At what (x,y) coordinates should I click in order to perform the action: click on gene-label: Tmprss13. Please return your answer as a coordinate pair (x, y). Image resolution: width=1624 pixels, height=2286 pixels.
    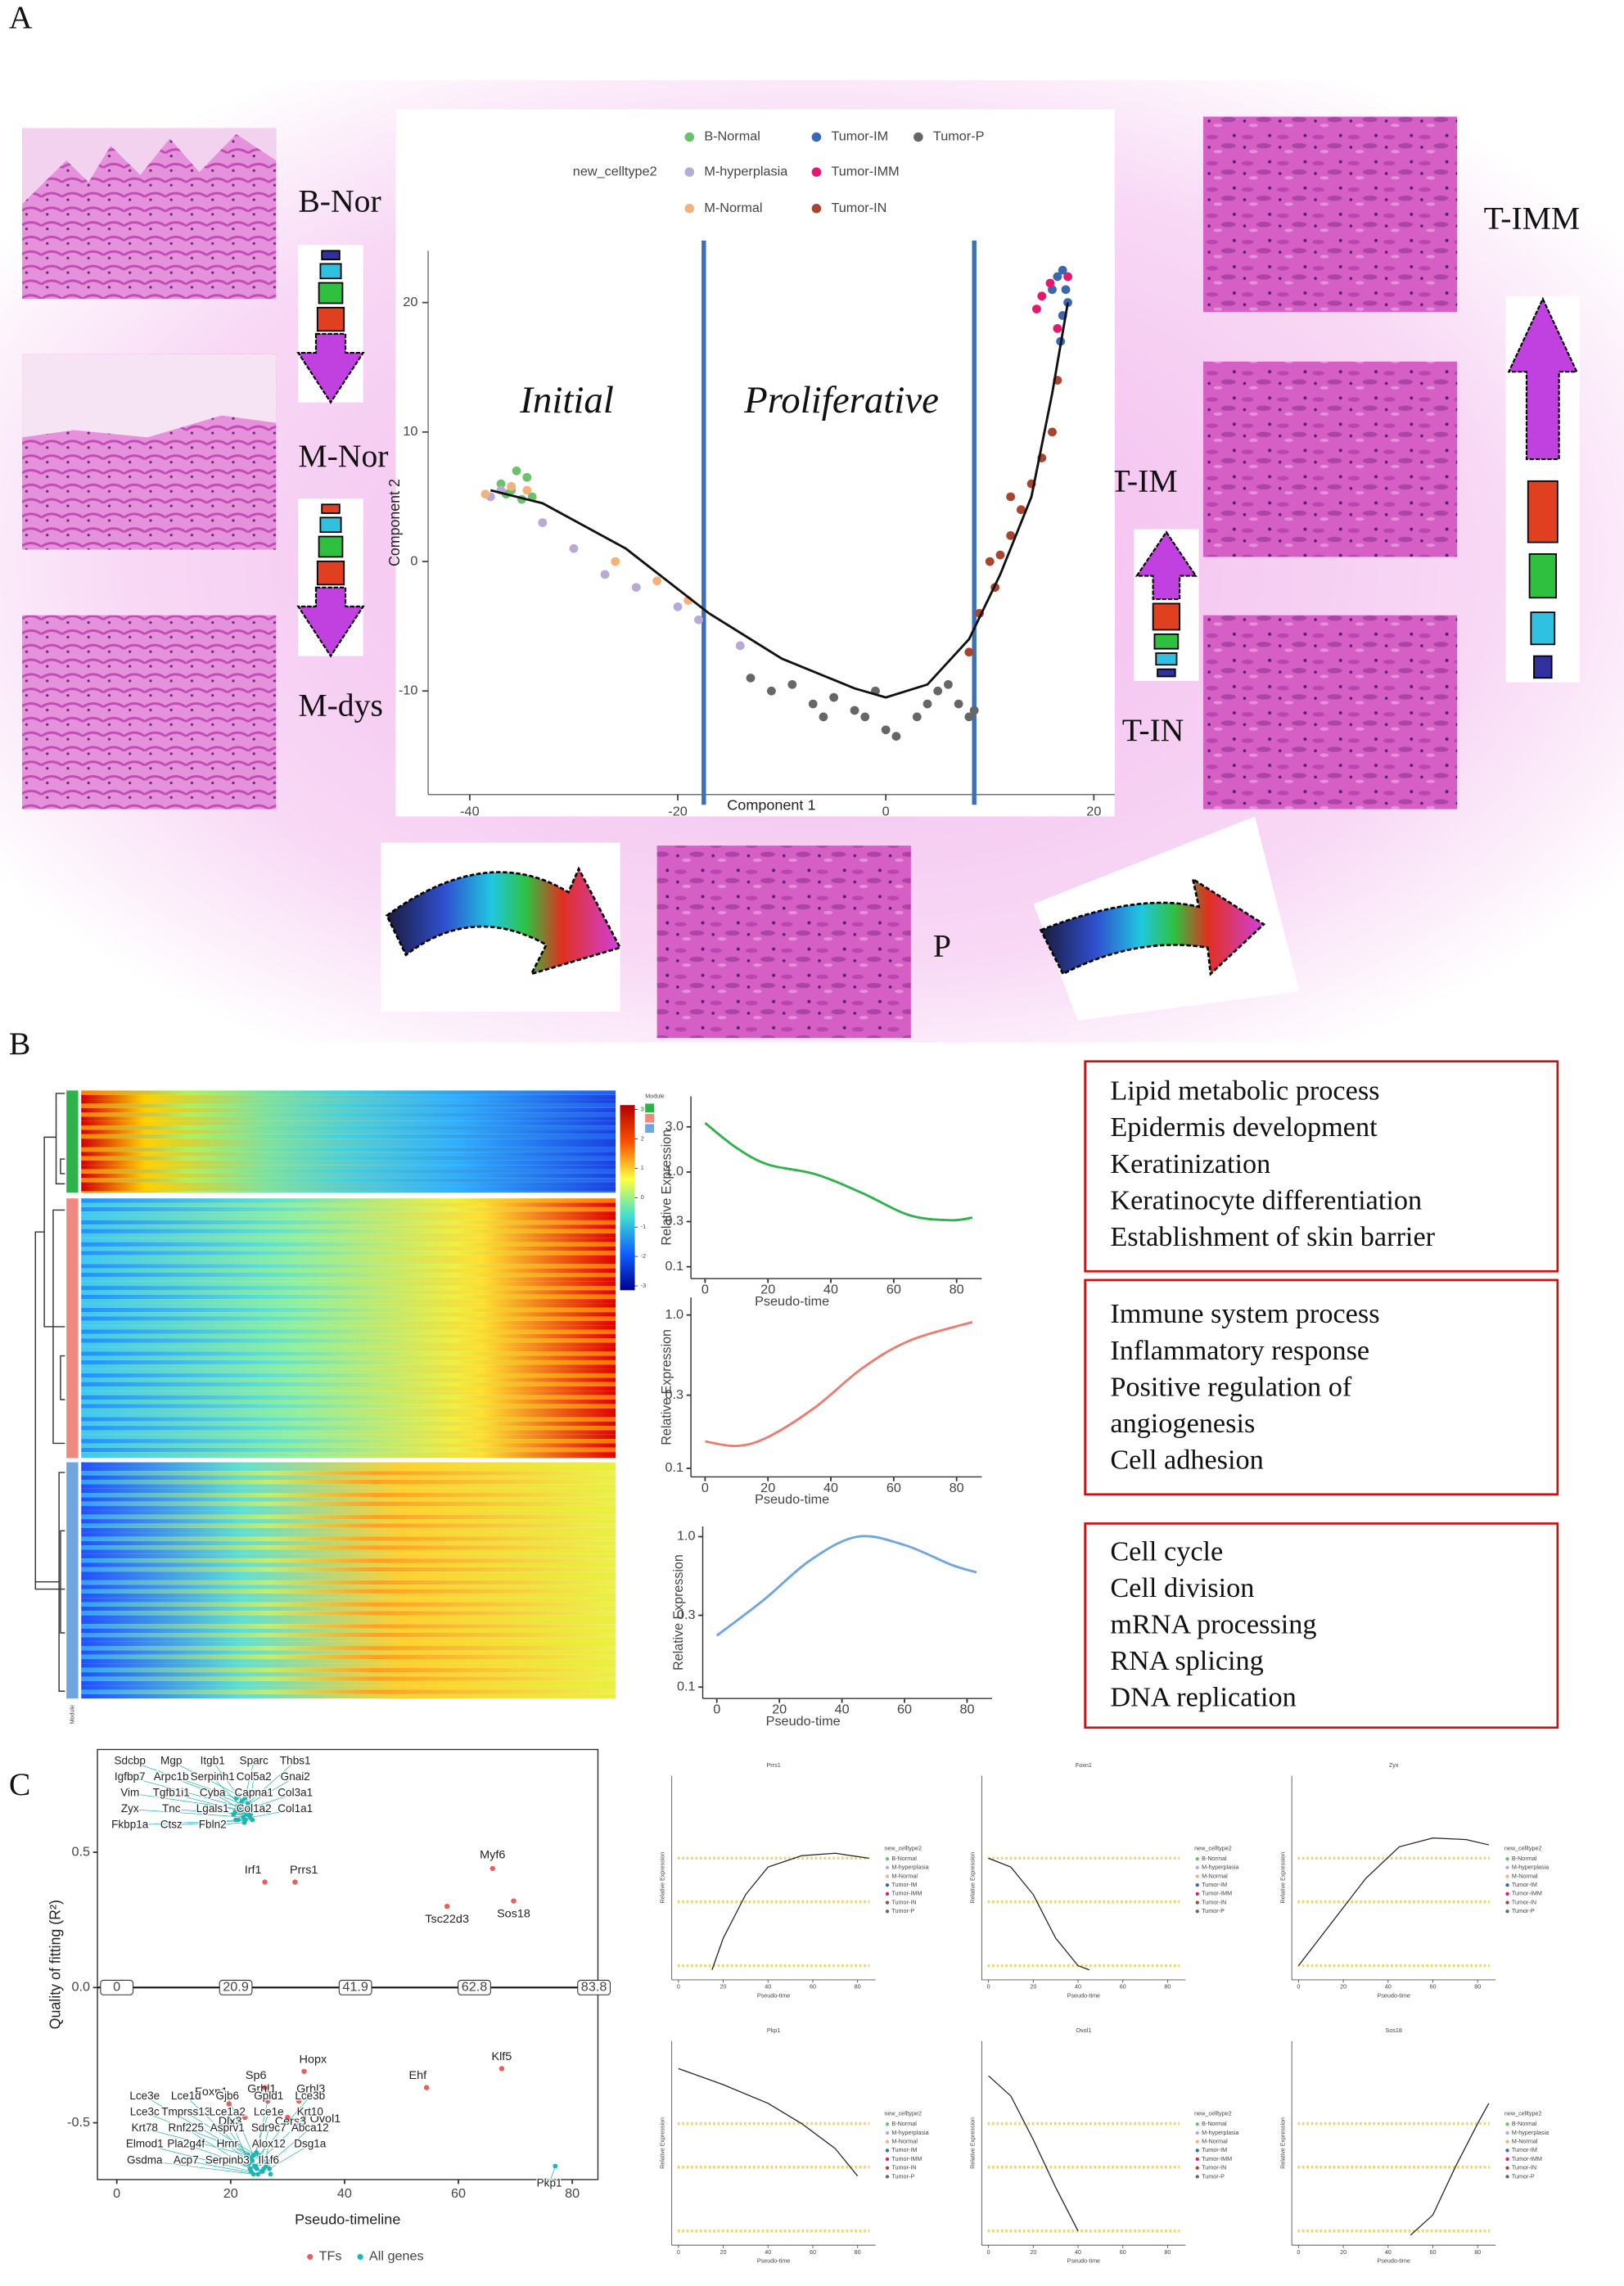
    Looking at the image, I should click on (185, 2112).